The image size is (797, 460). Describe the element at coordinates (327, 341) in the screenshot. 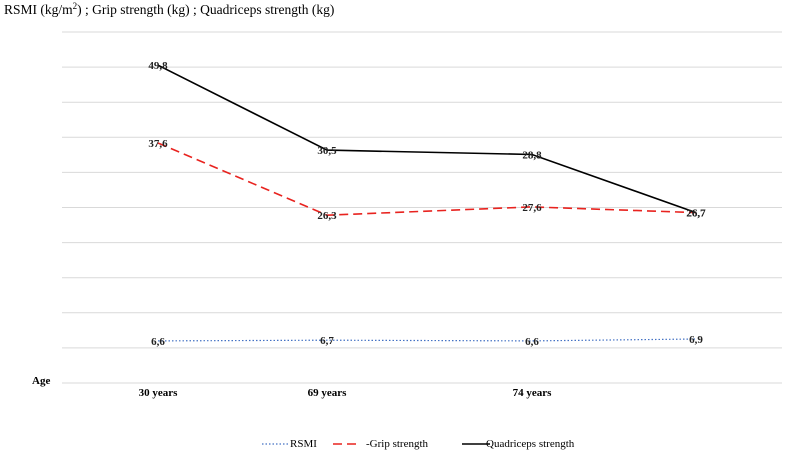

I see `data-label-rsmi: 6,7` at that location.